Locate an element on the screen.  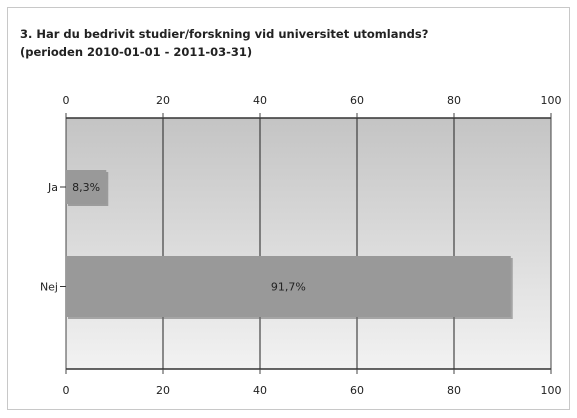
bar-ja is located at coordinates (86, 187).